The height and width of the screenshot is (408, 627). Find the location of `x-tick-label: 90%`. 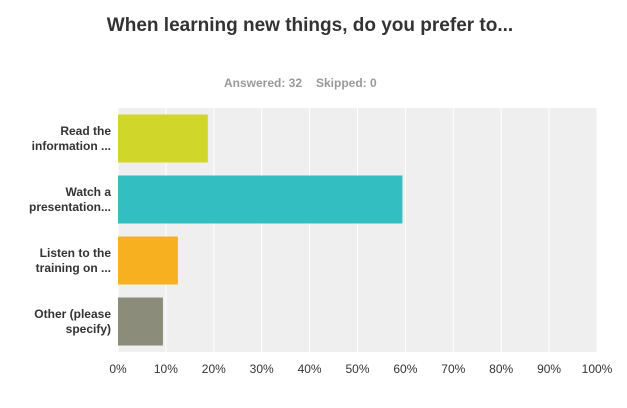

x-tick-label: 90% is located at coordinates (549, 369).